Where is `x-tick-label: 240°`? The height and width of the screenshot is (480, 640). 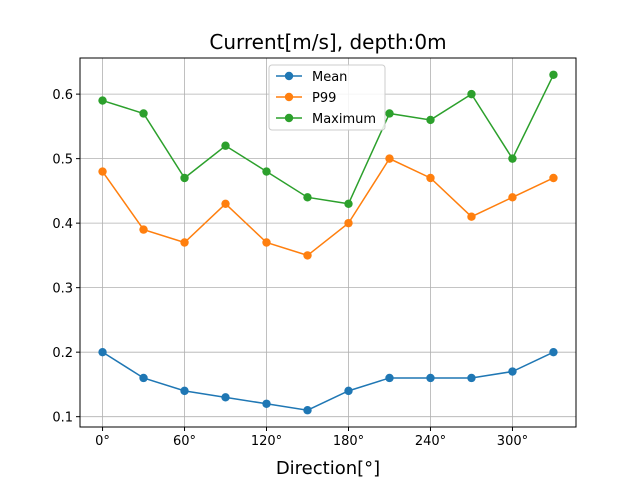 x-tick-label: 240° is located at coordinates (430, 441).